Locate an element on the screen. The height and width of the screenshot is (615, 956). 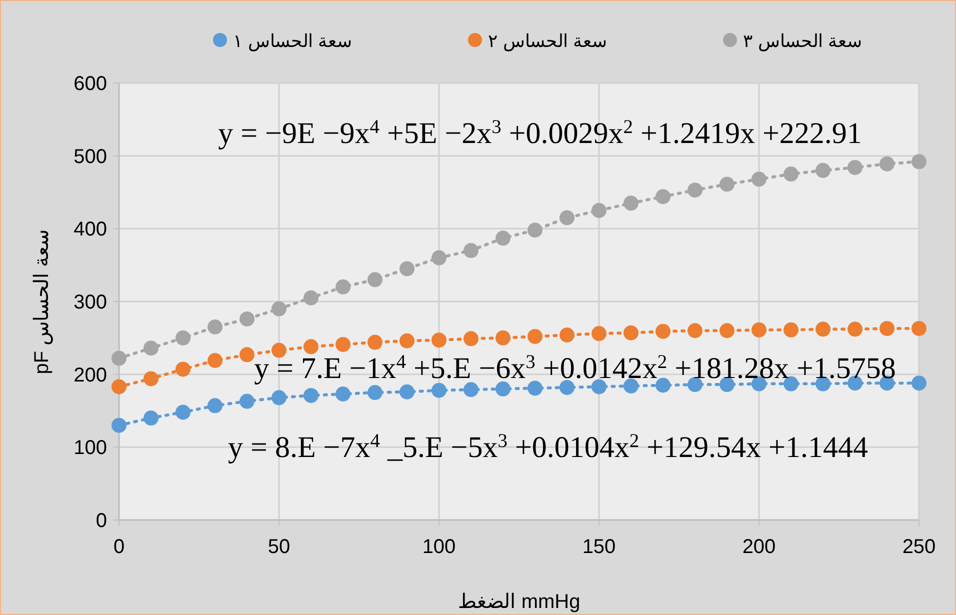
y-tick-label: 300 is located at coordinates (90, 303).